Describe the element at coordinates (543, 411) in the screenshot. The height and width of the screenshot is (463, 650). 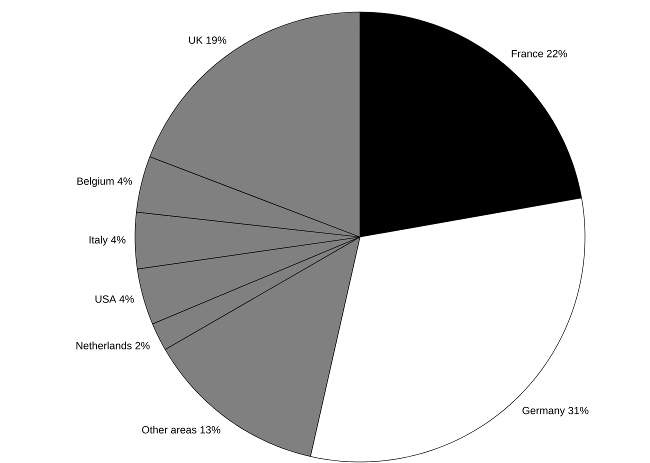
I see `slice-label: Germany` at that location.